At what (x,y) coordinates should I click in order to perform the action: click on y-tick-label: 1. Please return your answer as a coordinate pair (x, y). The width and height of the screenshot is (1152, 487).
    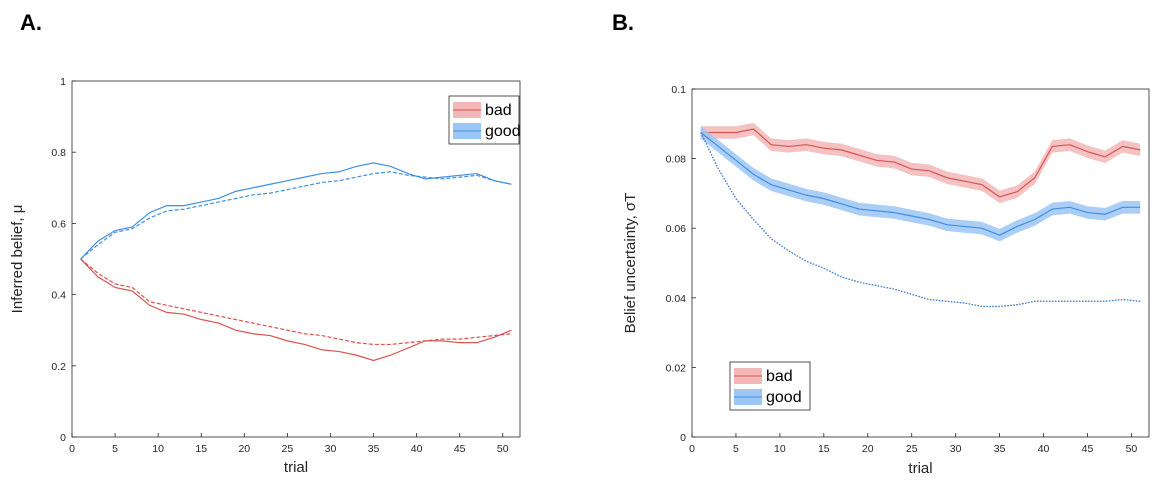
    Looking at the image, I should click on (63, 82).